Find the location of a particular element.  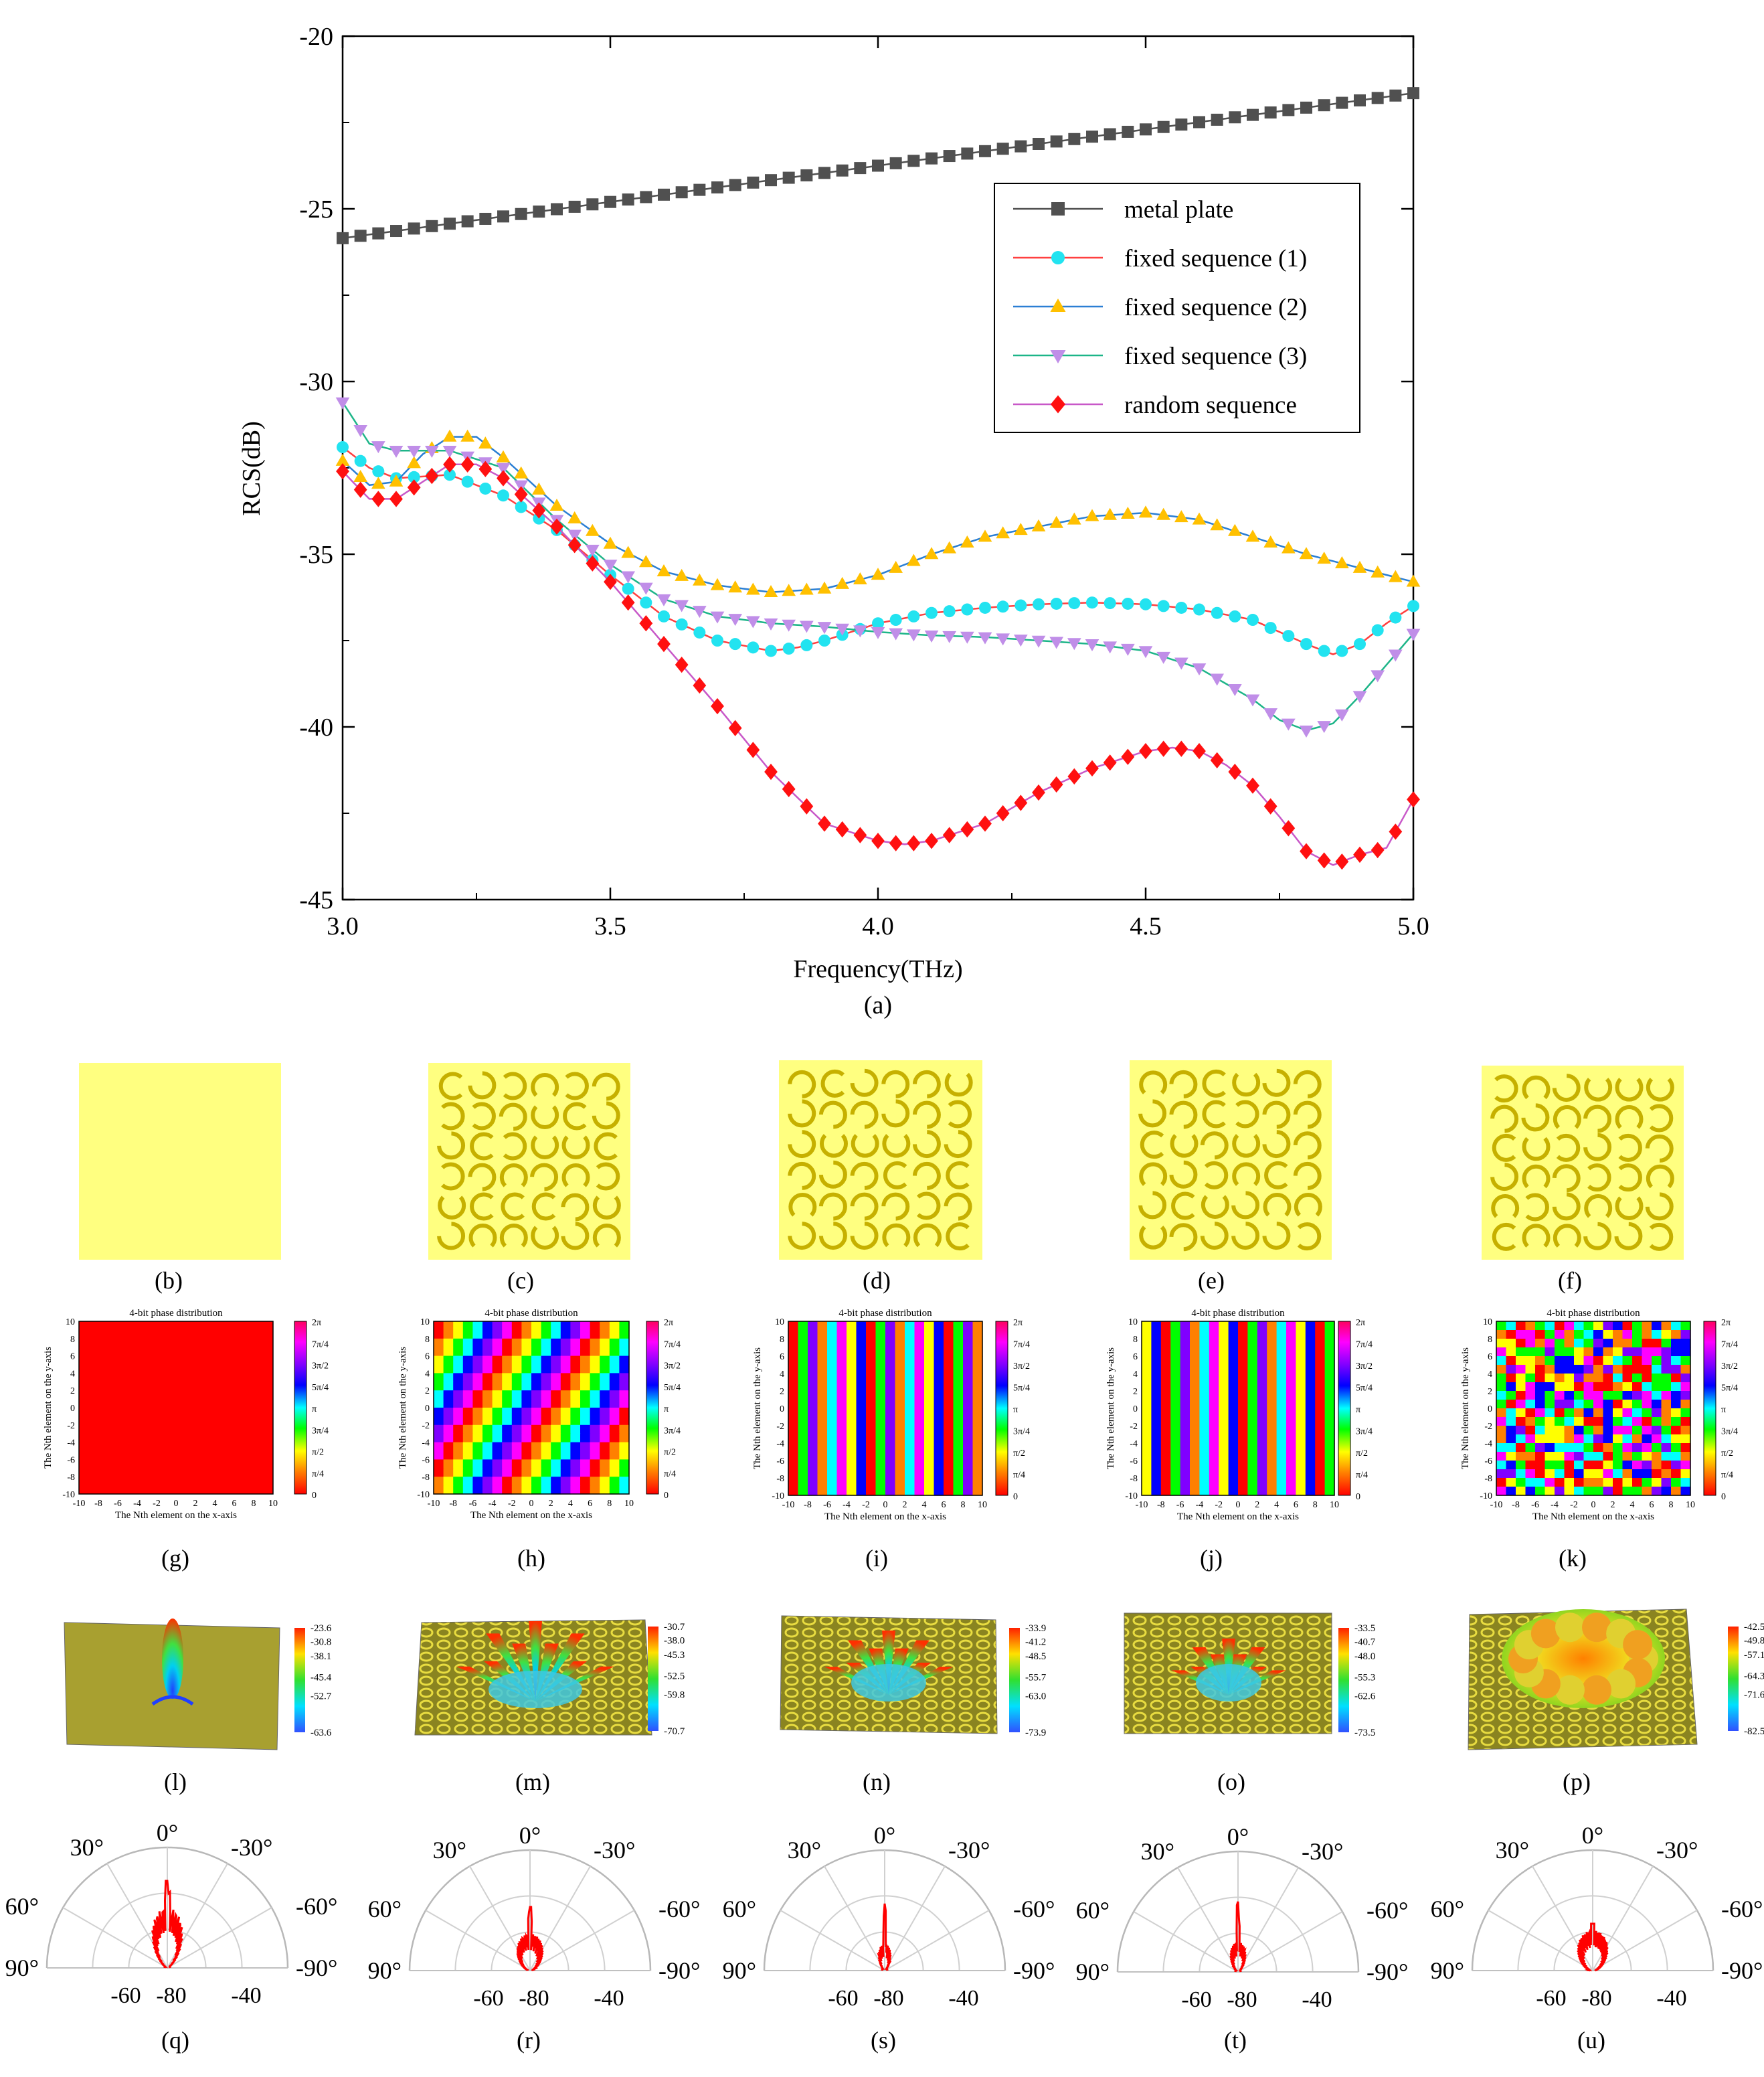

polar-plot-r: 0°30° -30°60° -60°90° -90°-60 -80 -40 is located at coordinates (534, 1917).